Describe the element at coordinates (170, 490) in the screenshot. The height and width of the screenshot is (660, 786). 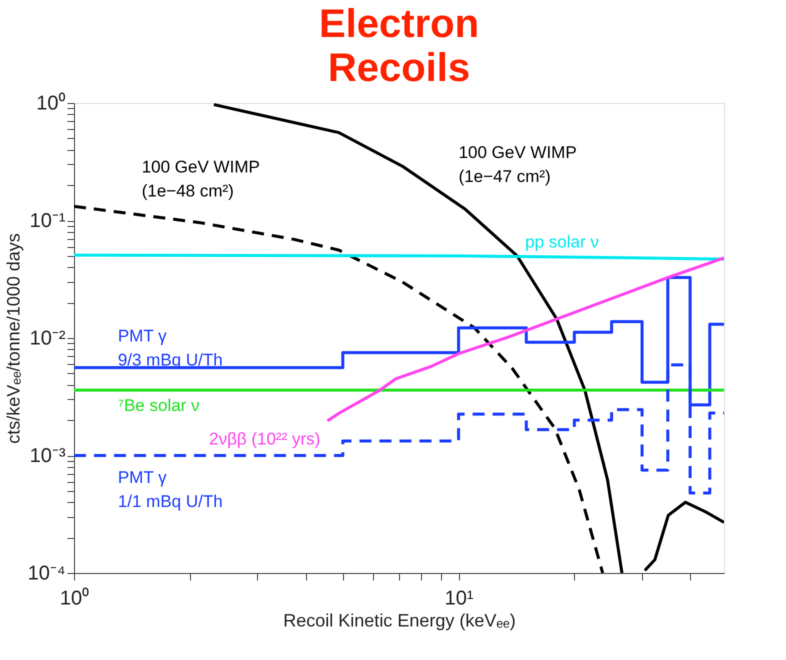
I see `series-label: PMT γ 1/1 mBq U/Th` at that location.